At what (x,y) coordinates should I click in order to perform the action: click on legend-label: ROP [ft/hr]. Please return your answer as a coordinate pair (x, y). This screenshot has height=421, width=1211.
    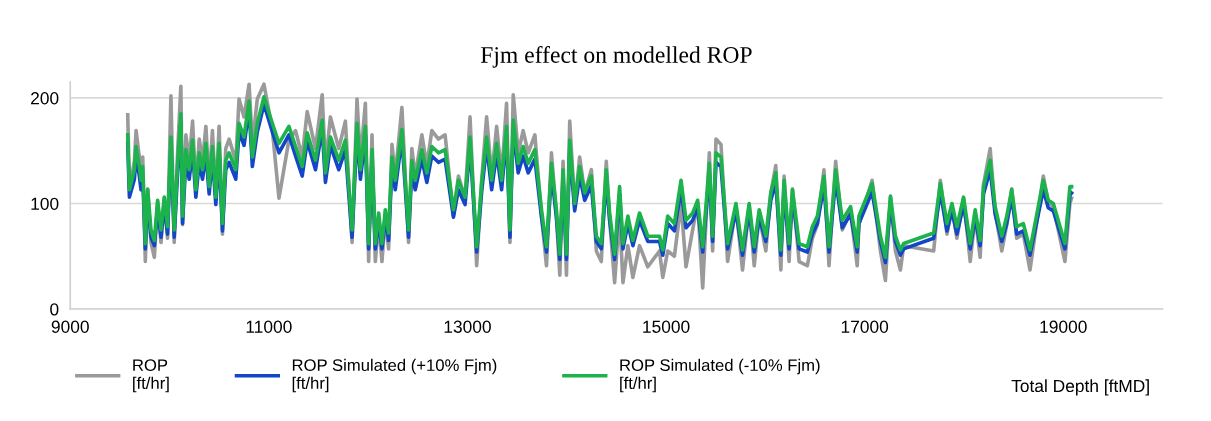
    Looking at the image, I should click on (151, 376).